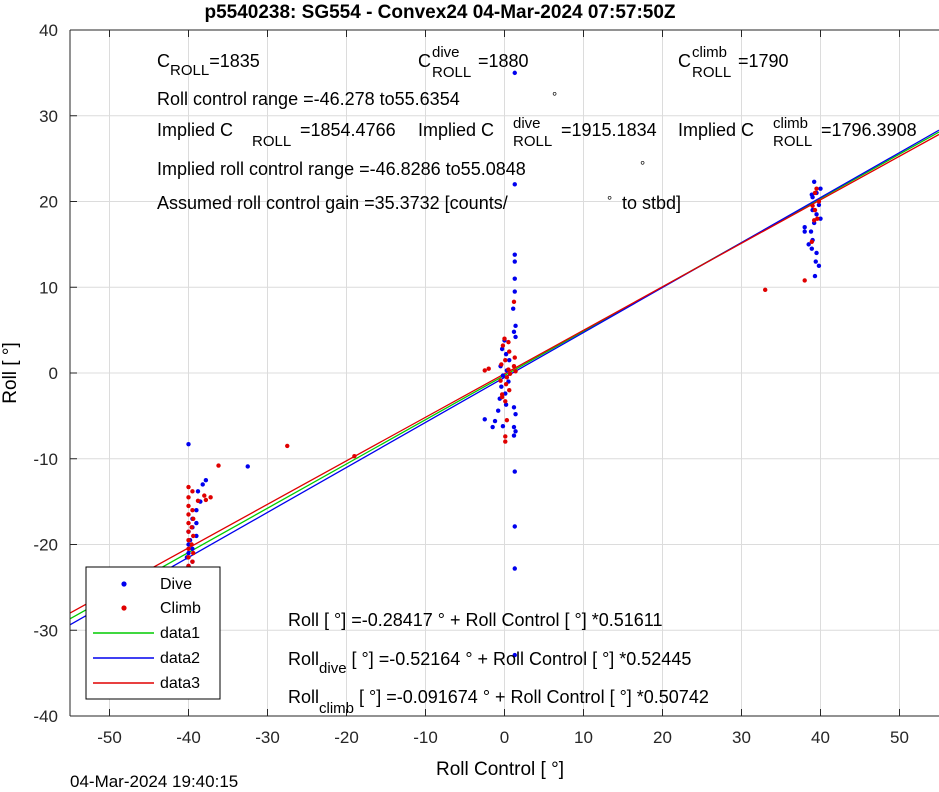 Image resolution: width=939 pixels, height=792 pixels. What do you see at coordinates (53, 373) in the screenshot?
I see `y-tick-label: 0` at bounding box center [53, 373].